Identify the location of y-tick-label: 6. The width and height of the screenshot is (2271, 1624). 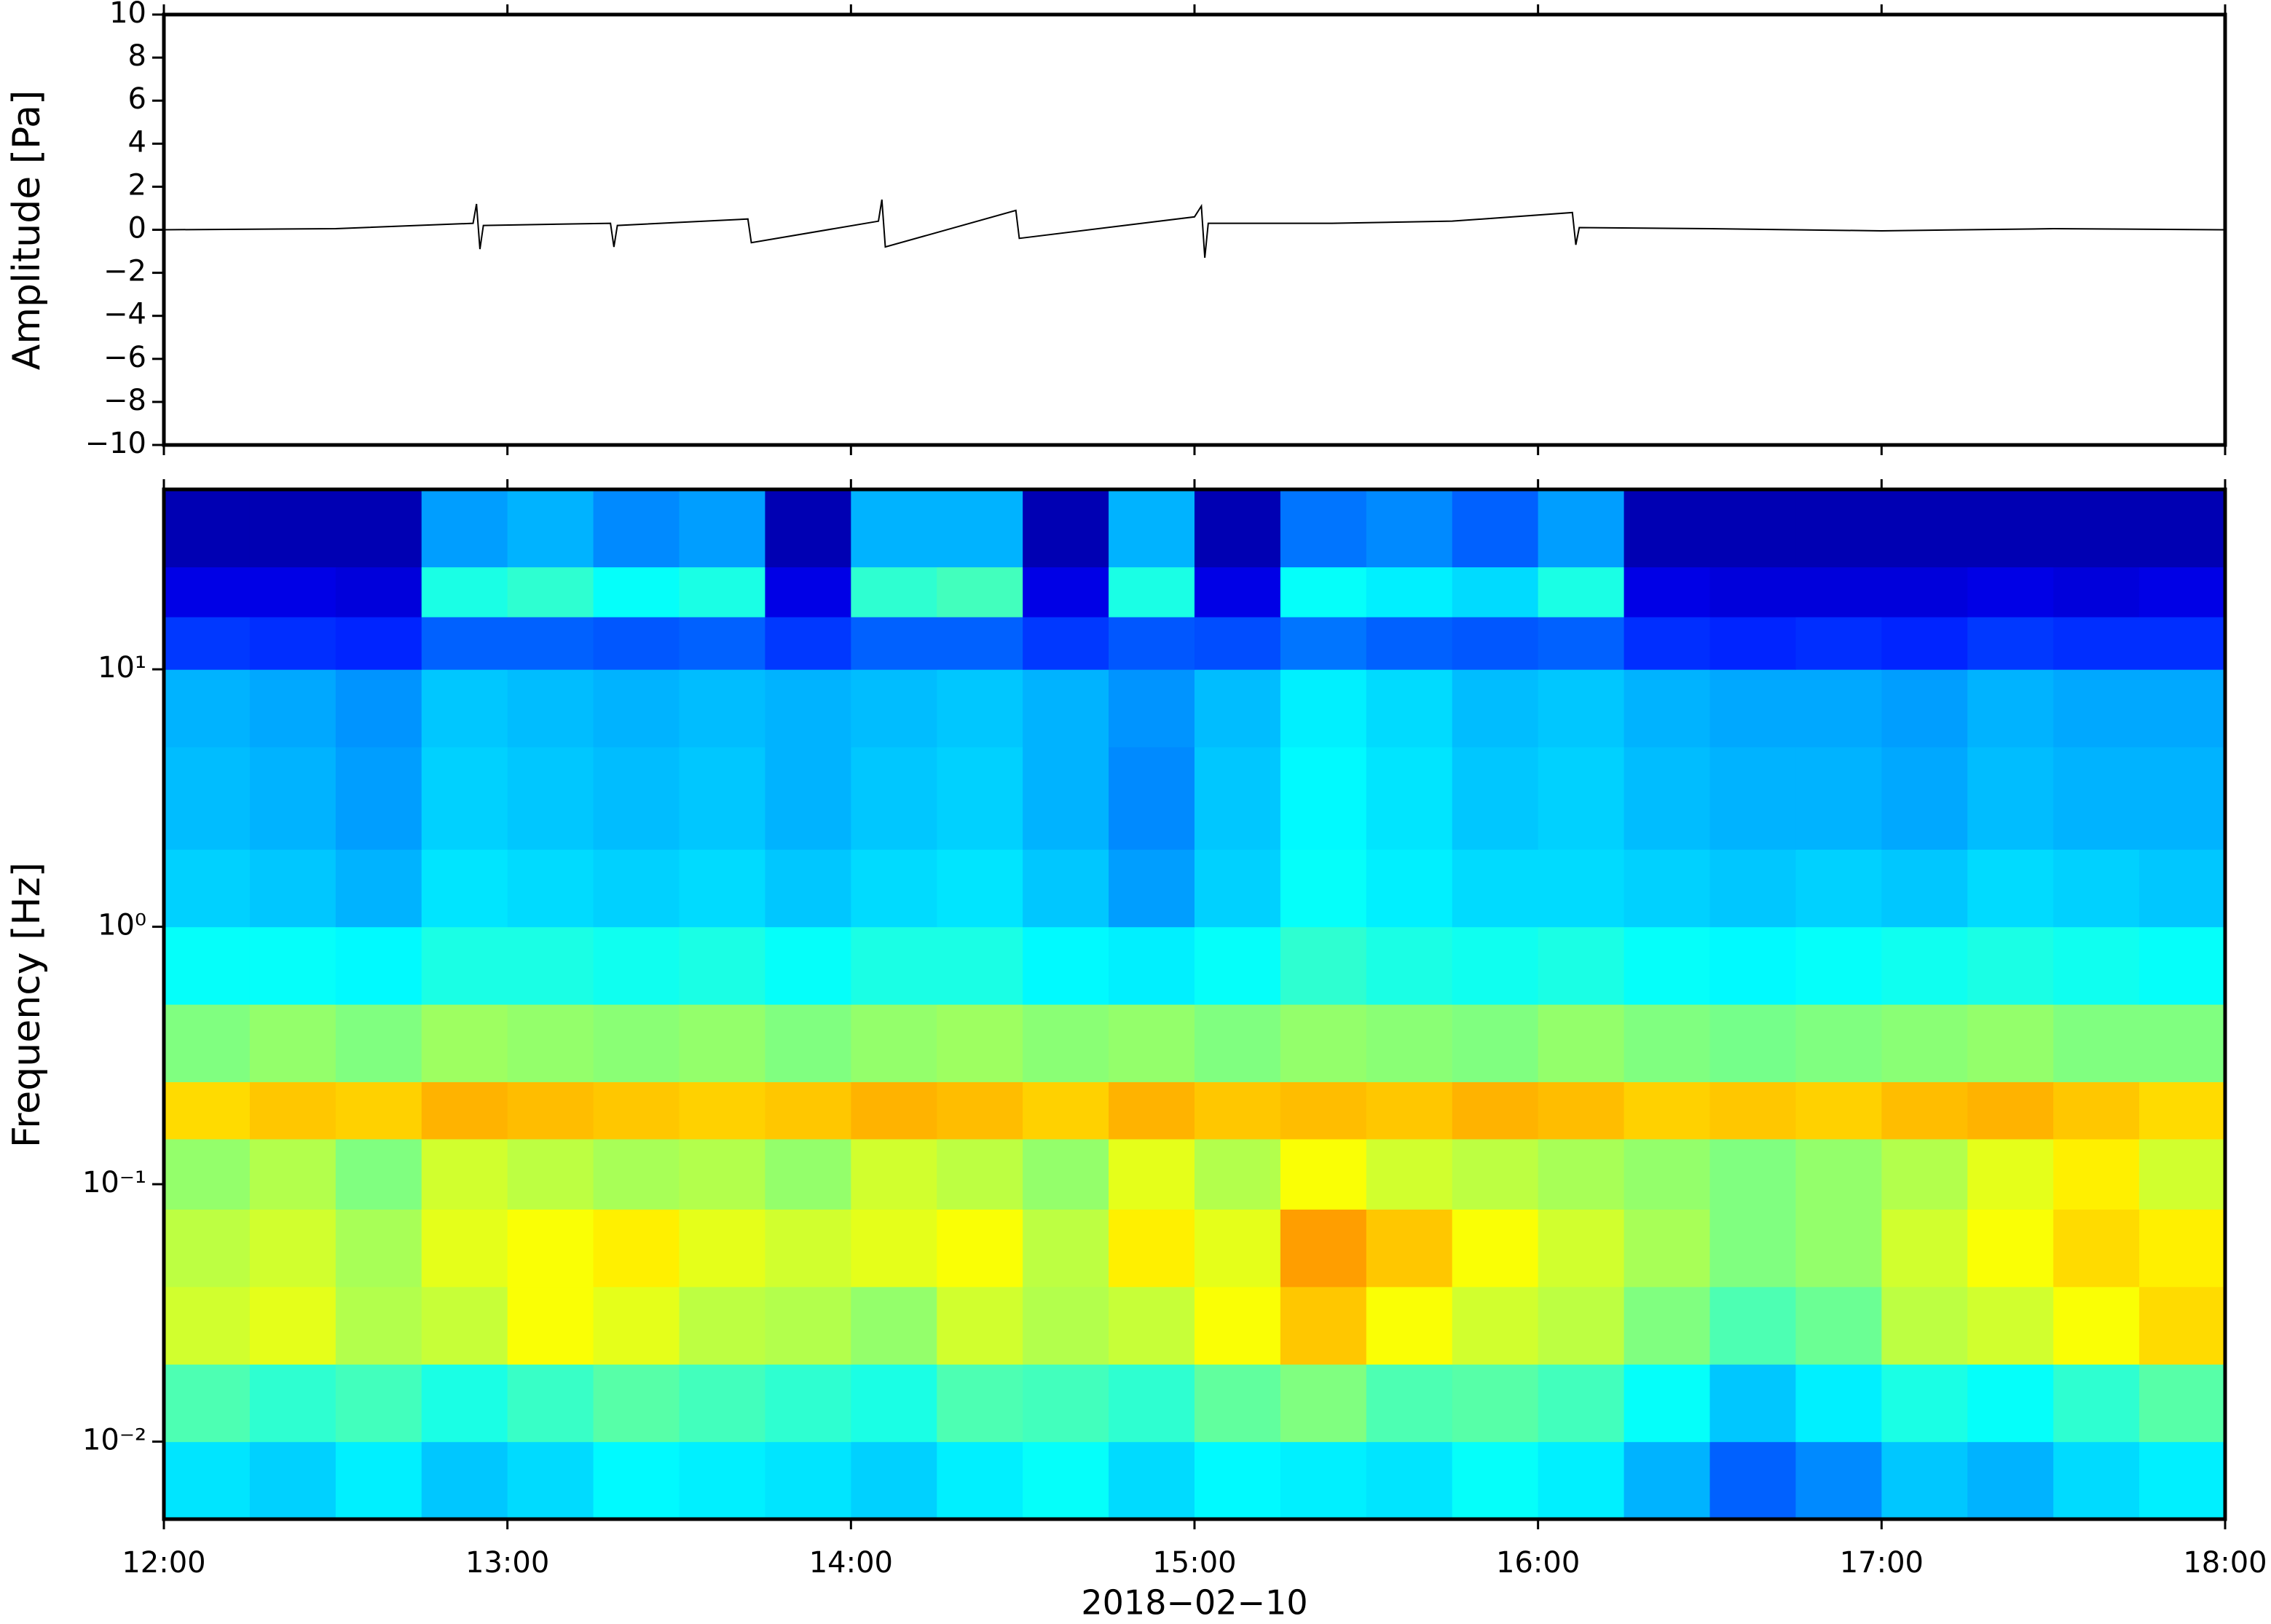
(137, 99).